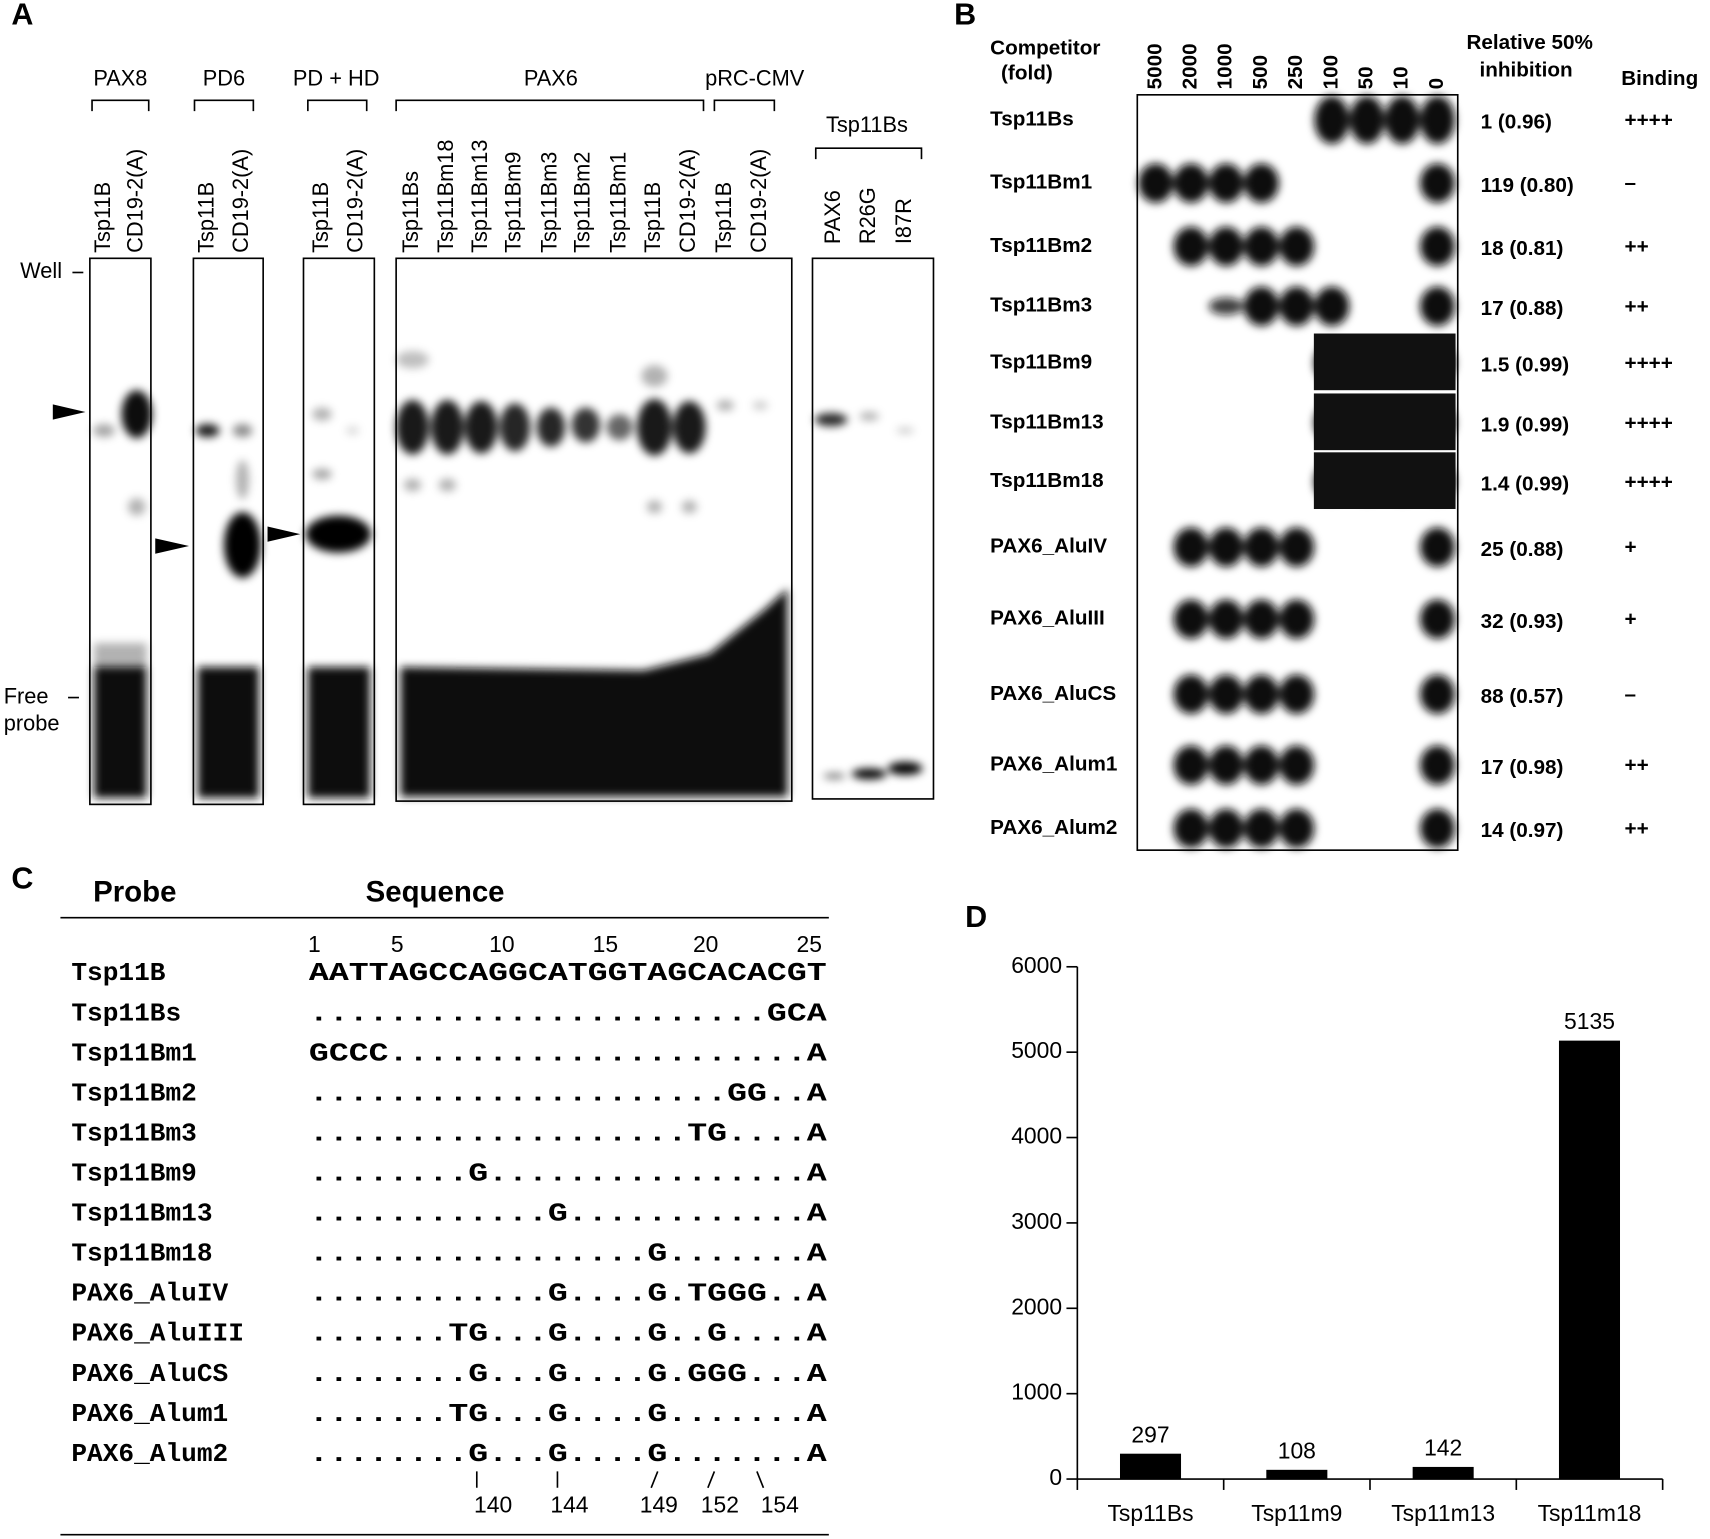 The height and width of the screenshot is (1539, 1710). Describe the element at coordinates (1330, 72) in the screenshot. I see `fold-label: 100` at that location.